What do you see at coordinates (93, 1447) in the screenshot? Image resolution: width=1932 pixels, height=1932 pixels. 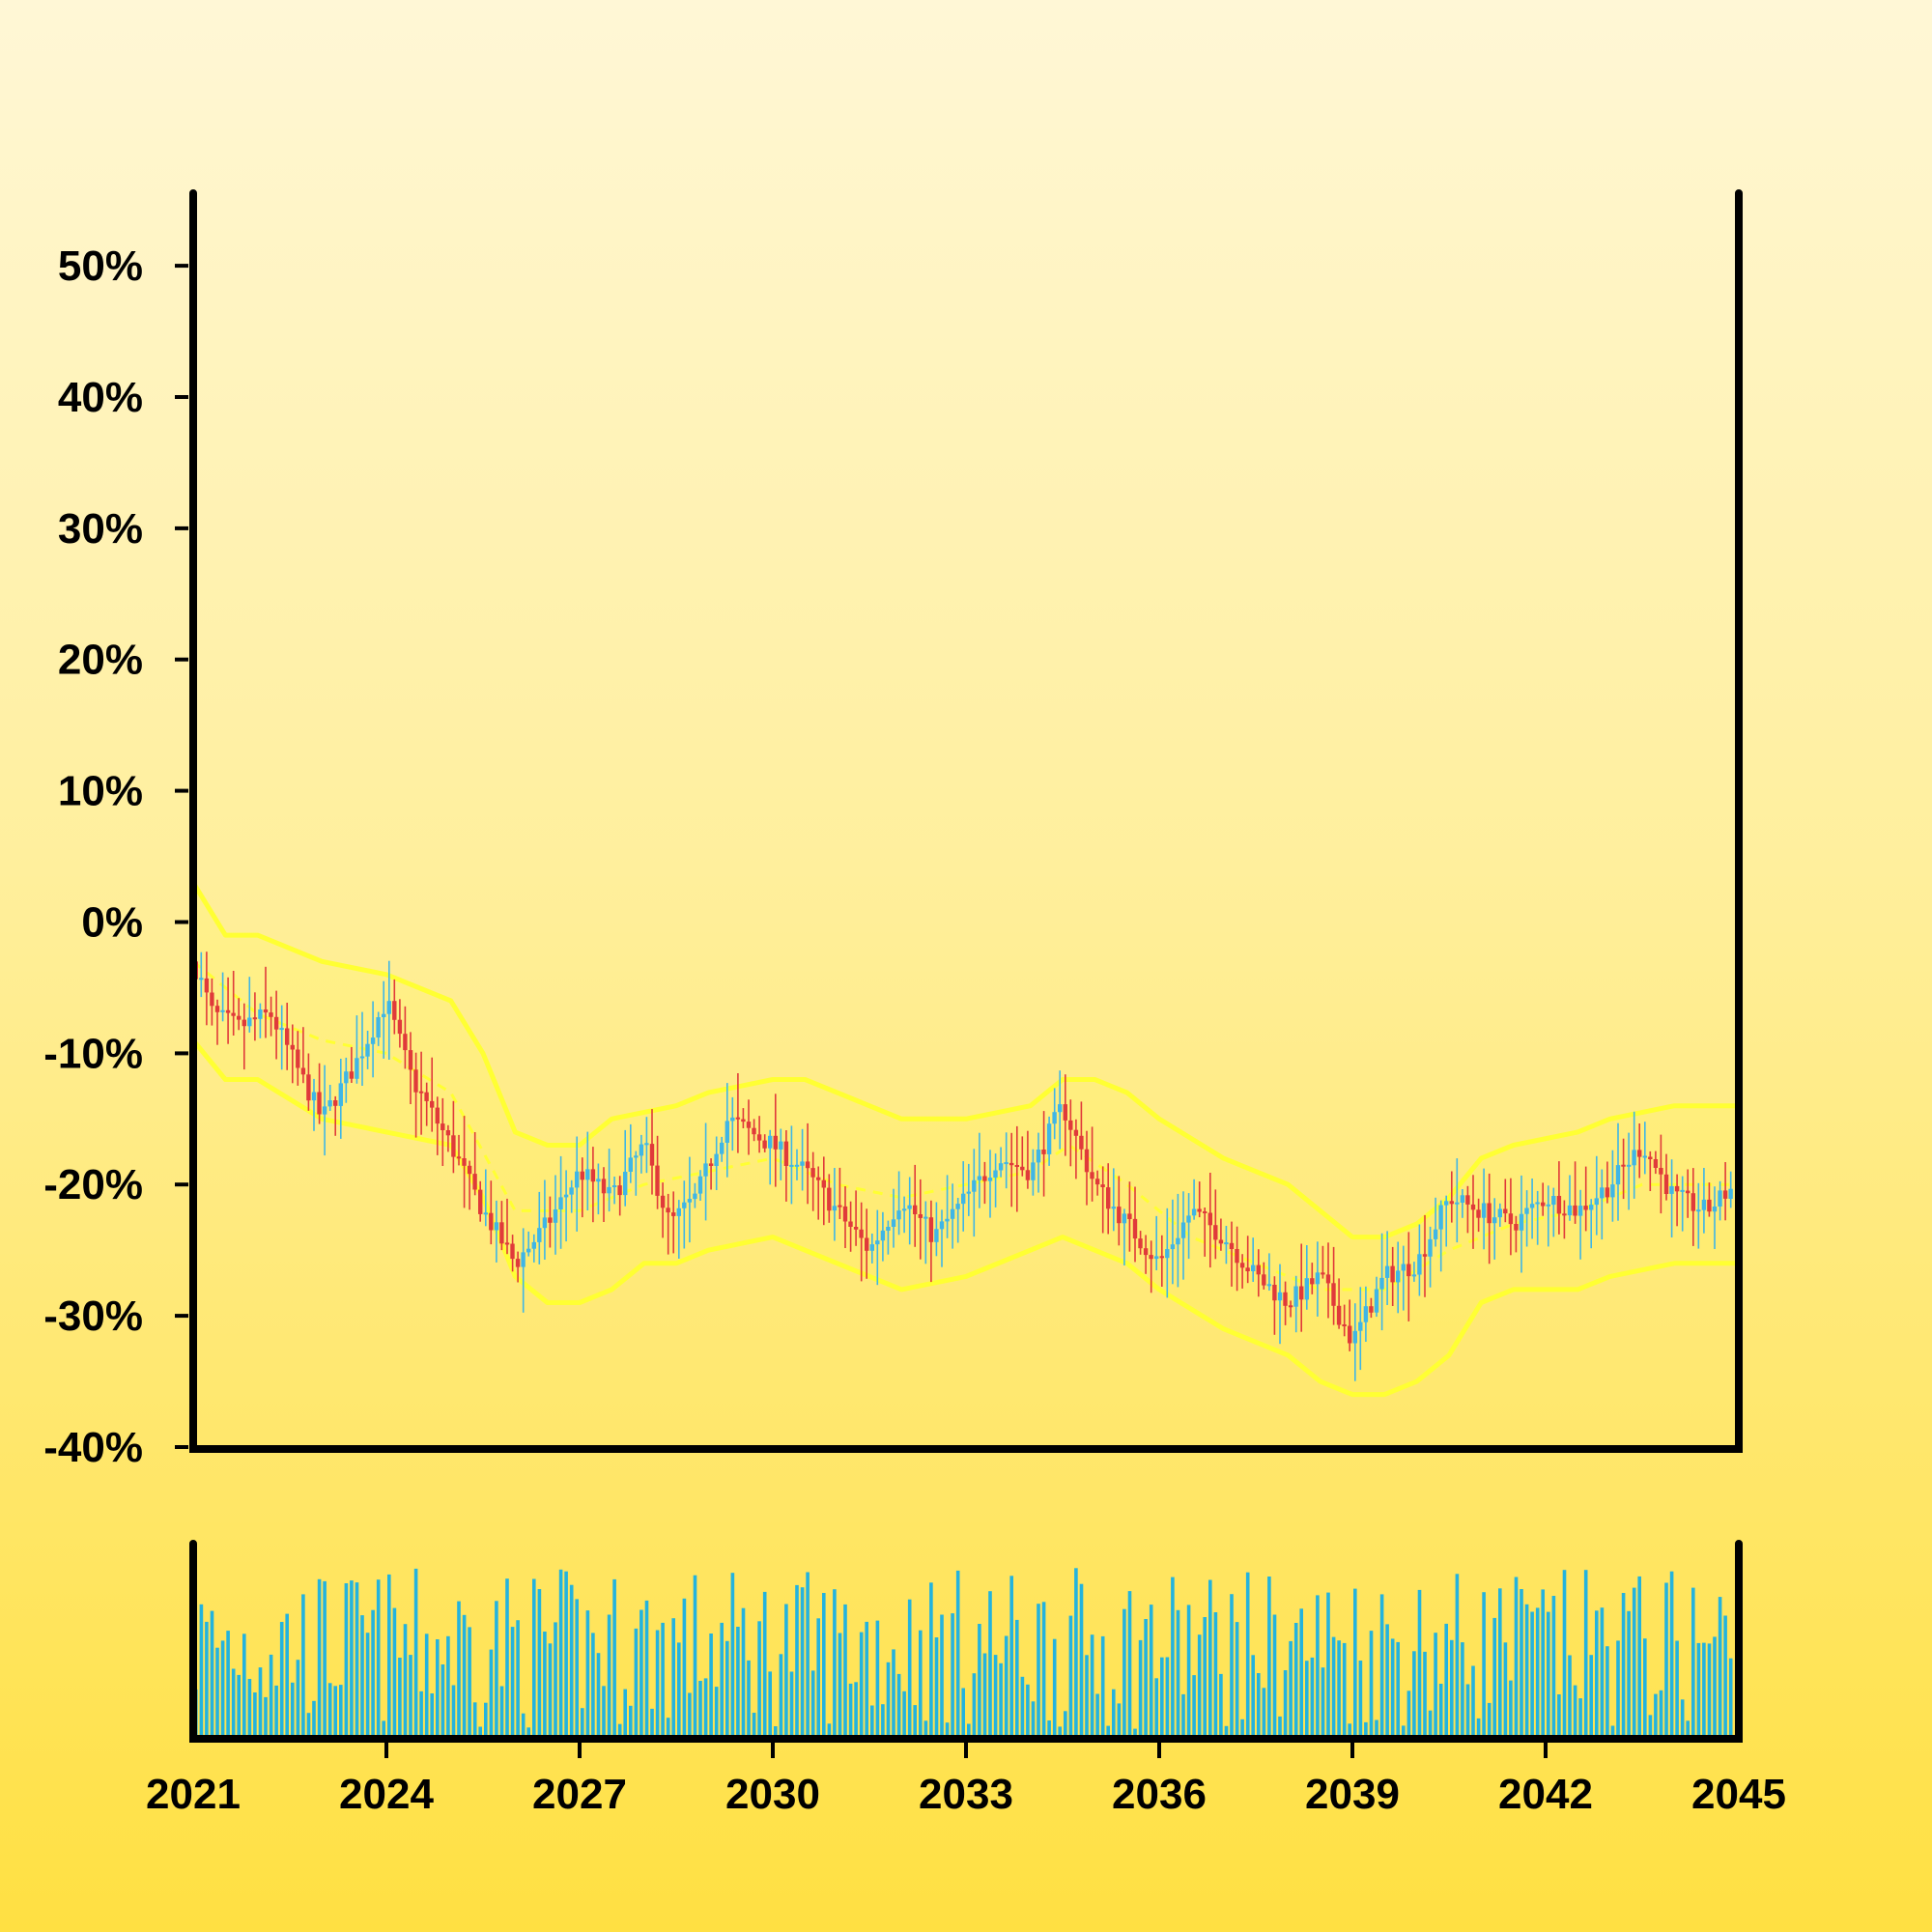 I see `y-tick-label: -40%` at bounding box center [93, 1447].